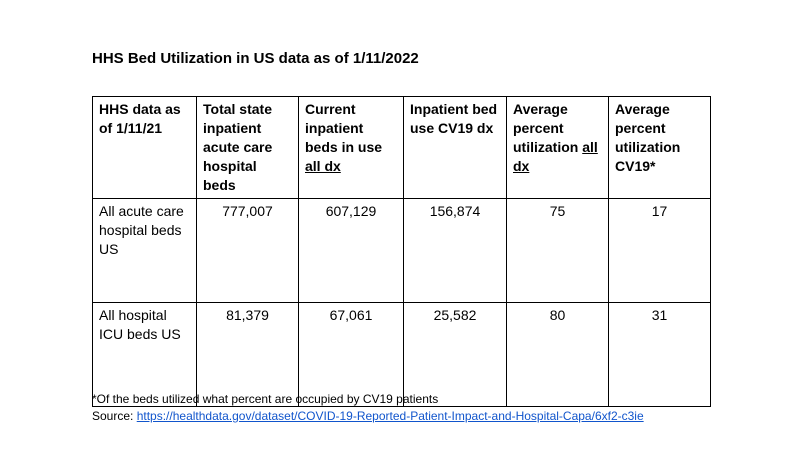 Image resolution: width=800 pixels, height=463 pixels. I want to click on cell-total-beds: 777,007, so click(247, 250).